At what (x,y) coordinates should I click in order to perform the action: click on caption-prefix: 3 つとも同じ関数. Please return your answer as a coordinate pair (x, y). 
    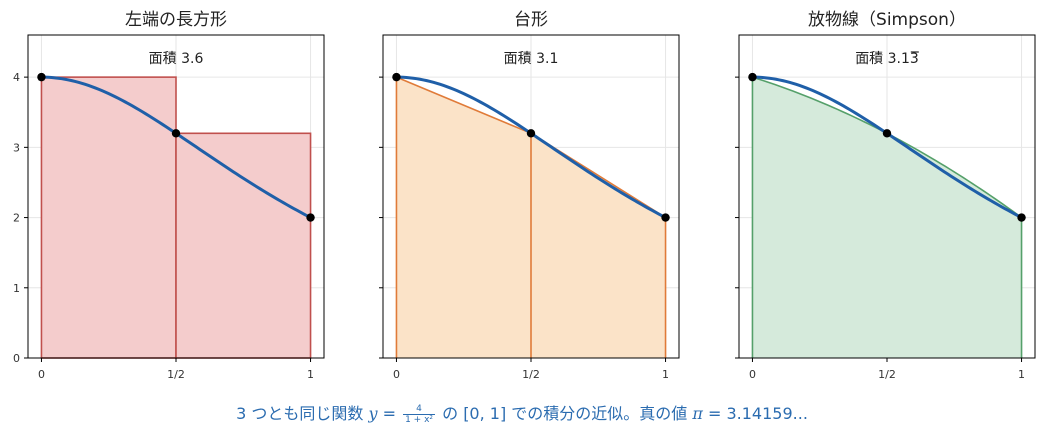
    Looking at the image, I should click on (302, 413).